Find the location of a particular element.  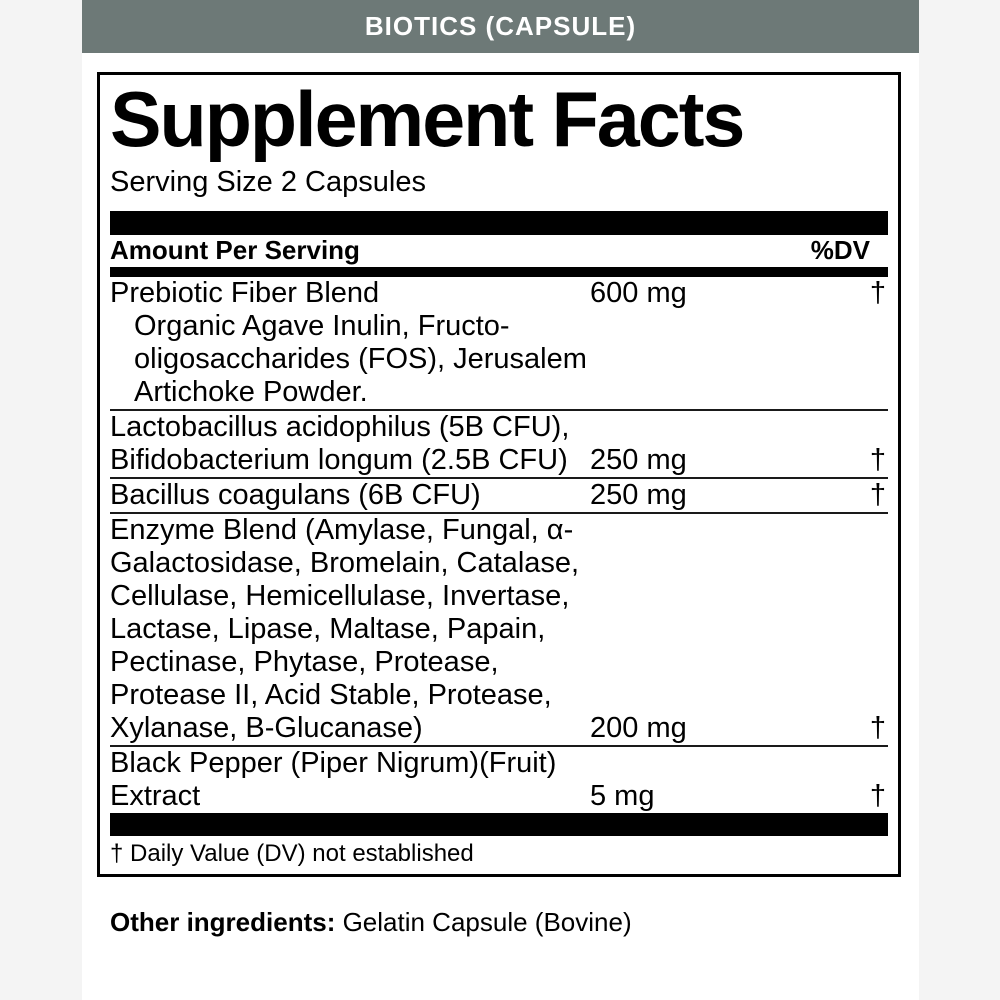

fact-line: Lactobacillus acidophilus (5B CFU), is located at coordinates (499, 427).